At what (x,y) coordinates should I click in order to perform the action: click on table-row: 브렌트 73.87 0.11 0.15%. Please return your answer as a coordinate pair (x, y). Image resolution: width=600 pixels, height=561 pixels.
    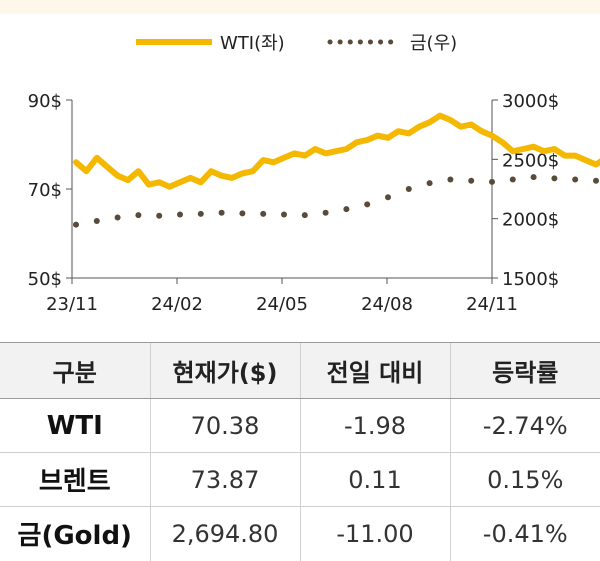
    Looking at the image, I should click on (300, 479).